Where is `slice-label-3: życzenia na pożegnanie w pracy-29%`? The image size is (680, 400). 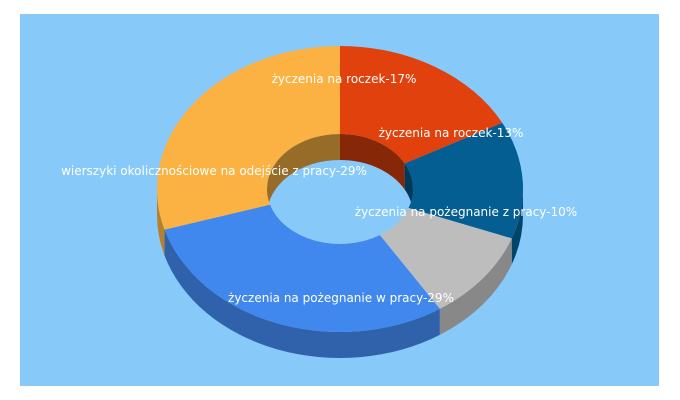
slice-label-3: życzenia na pożegnanie w pracy-29% is located at coordinates (341, 298).